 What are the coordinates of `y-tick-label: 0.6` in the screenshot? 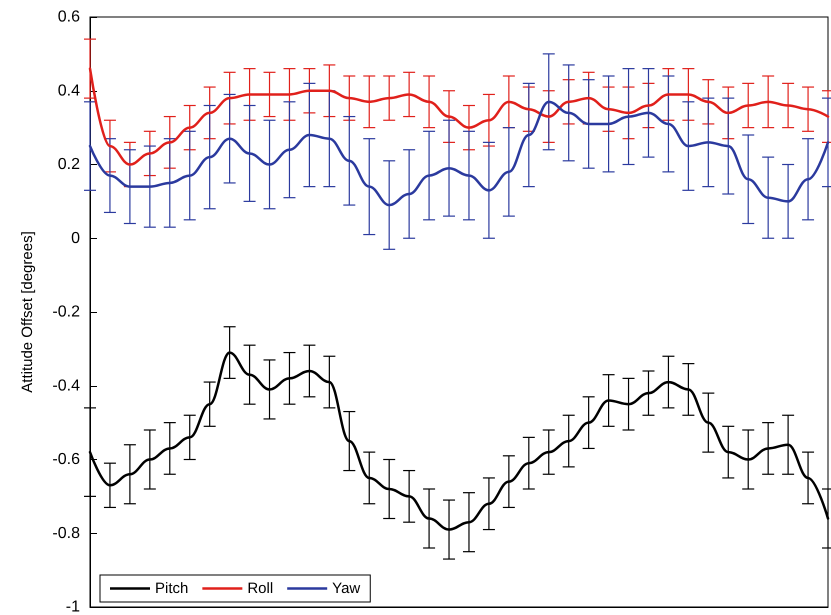 It's located at (69, 17).